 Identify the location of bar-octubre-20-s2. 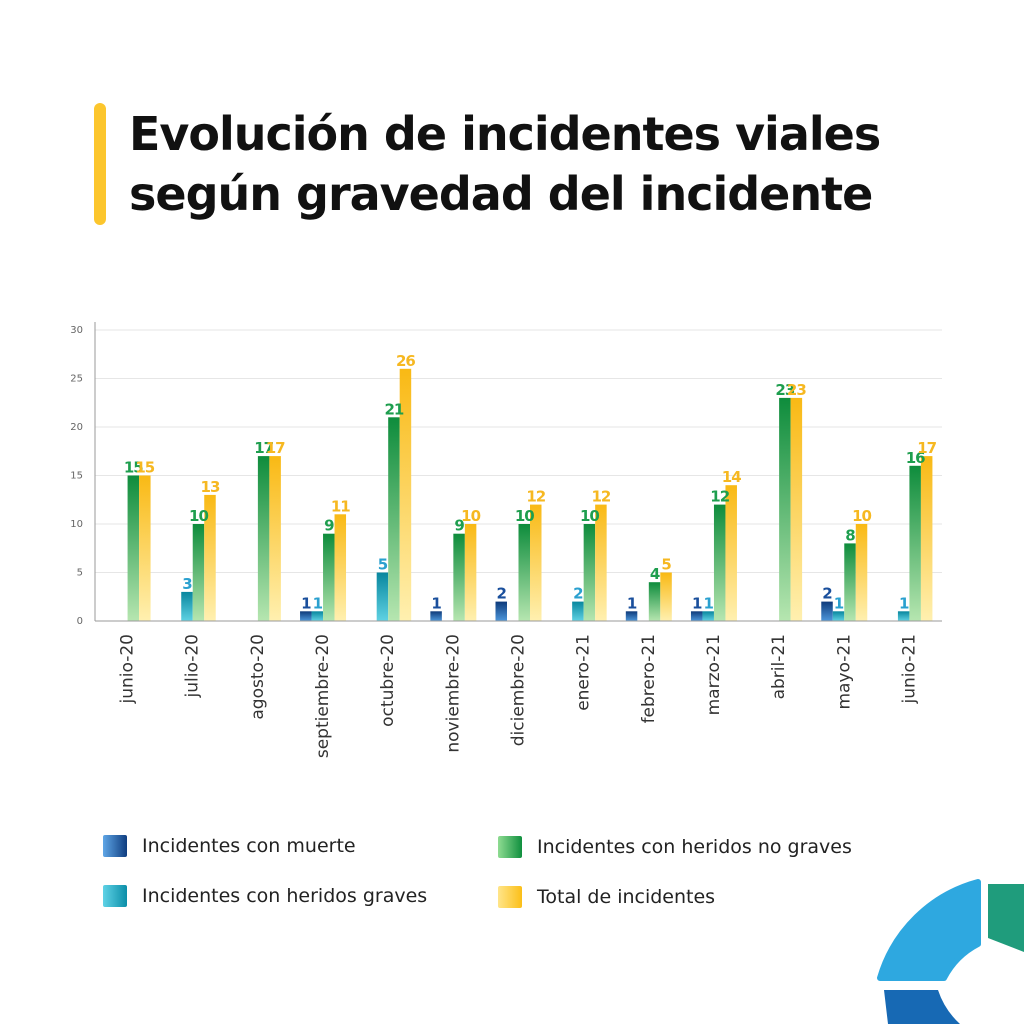
(394, 519).